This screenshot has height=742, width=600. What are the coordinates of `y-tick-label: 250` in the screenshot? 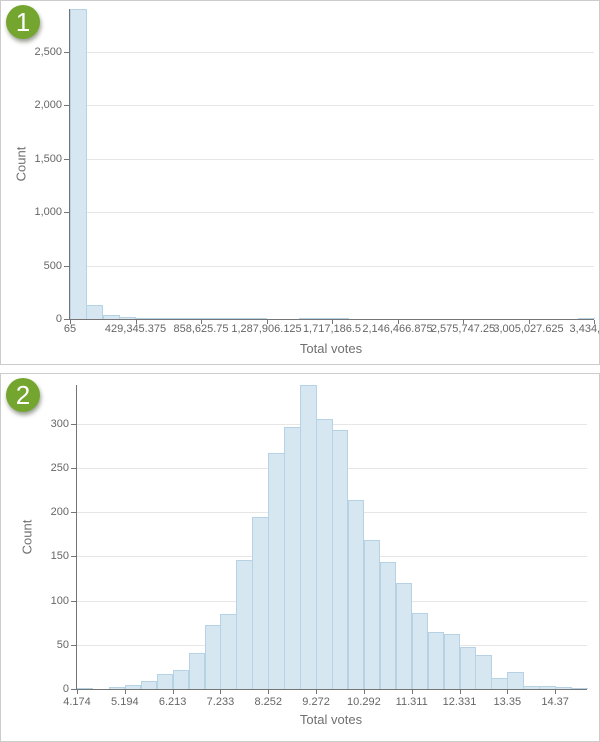 It's located at (59, 468).